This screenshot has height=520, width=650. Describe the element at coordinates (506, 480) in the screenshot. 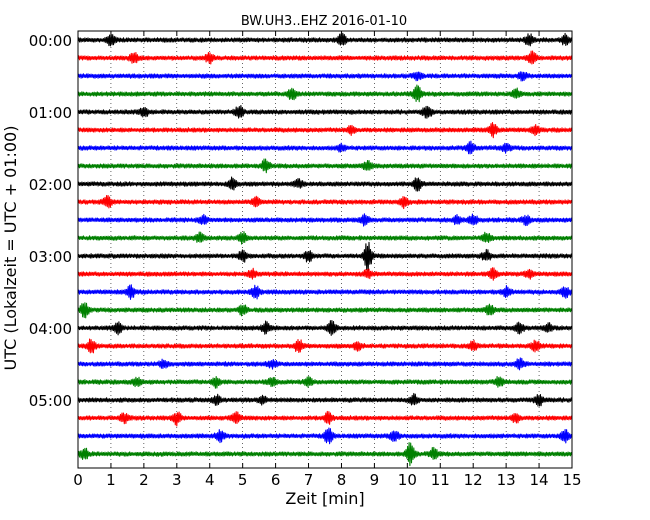

I see `x-tick-label: 13` at that location.